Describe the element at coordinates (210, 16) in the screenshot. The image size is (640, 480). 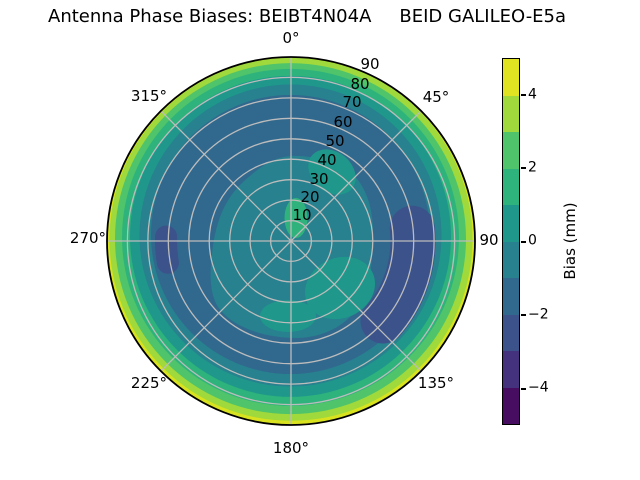
I see `title-station: Antenna Phase Biases: BEIBT4N04A` at that location.